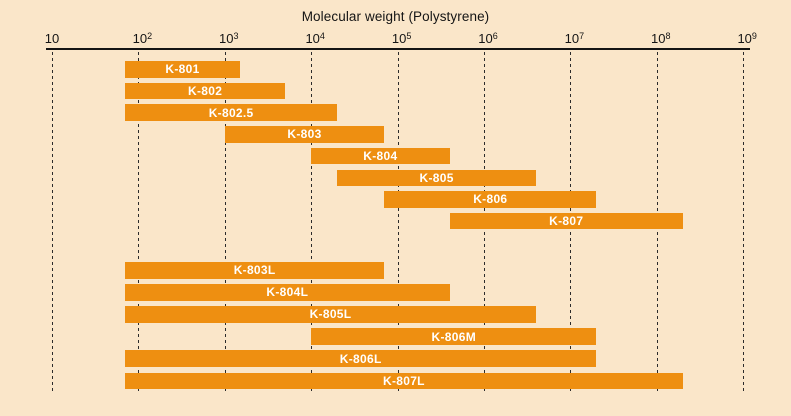 The image size is (791, 416). What do you see at coordinates (52, 38) in the screenshot?
I see `axis-tick-label: 10` at bounding box center [52, 38].